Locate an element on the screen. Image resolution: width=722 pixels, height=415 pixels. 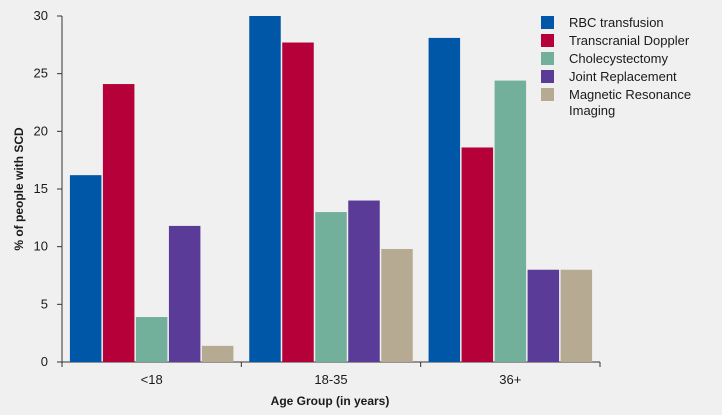
y-tick-label: 20 is located at coordinates (41, 130).